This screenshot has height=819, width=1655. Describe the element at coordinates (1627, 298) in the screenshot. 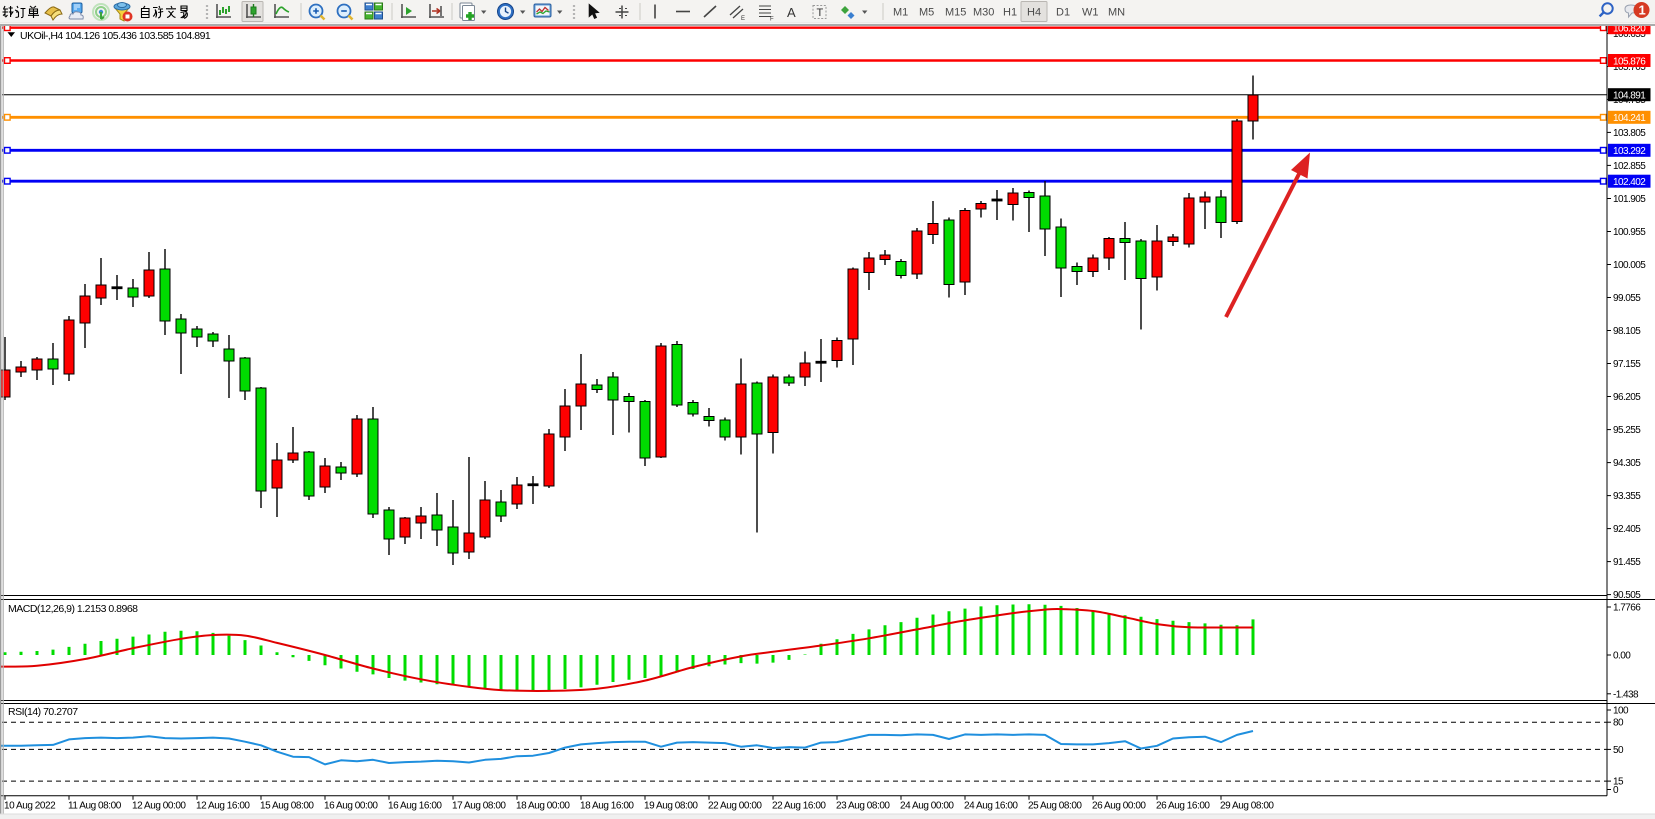

I see `svg-text: 99.055` at that location.